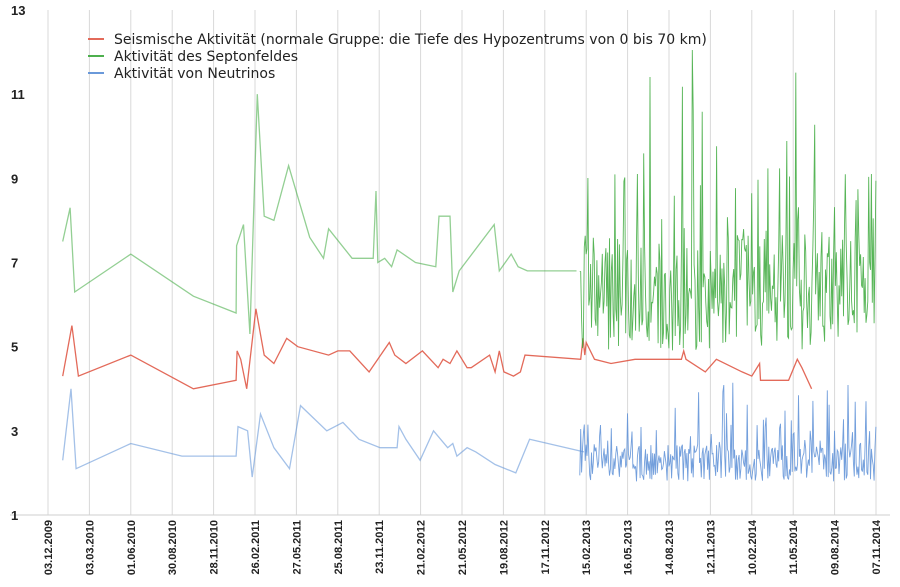 Image resolution: width=900 pixels, height=587 pixels. What do you see at coordinates (194, 74) in the screenshot?
I see `legend-label: Aktivität von Neutrinos` at bounding box center [194, 74].